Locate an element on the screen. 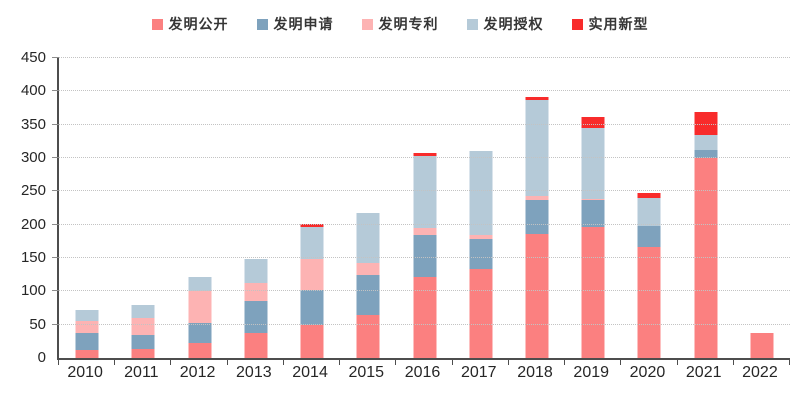 Image resolution: width=800 pixels, height=401 pixels. legend-label: 发明专利 is located at coordinates (408, 24).